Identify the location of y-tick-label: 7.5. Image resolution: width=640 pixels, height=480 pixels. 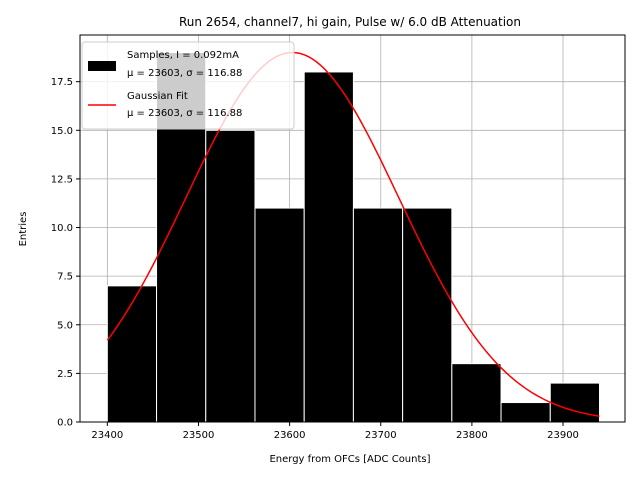
(65, 277).